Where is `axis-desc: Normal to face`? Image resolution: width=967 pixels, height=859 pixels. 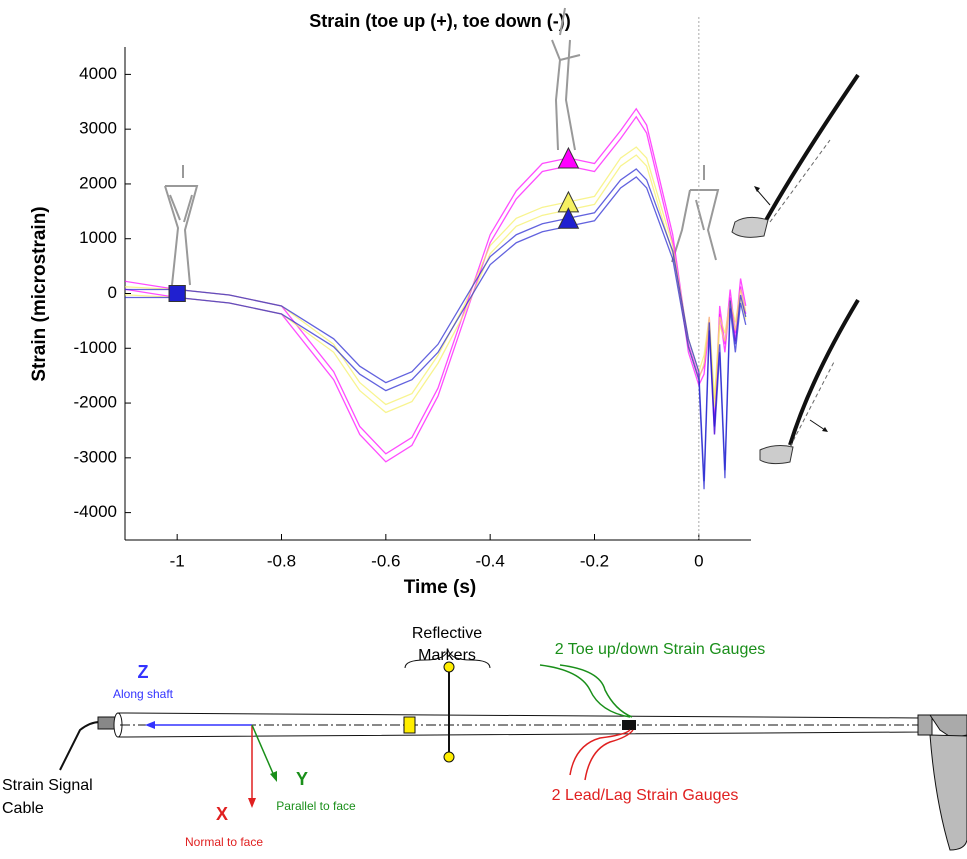
axis-desc: Normal to face is located at coordinates (224, 842).